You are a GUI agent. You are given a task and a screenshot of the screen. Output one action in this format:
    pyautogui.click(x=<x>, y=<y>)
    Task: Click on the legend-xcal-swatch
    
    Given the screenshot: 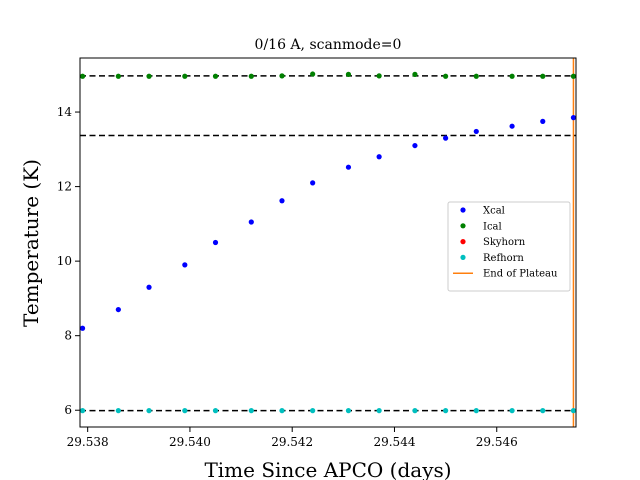 What is the action you would take?
    pyautogui.click(x=463, y=210)
    